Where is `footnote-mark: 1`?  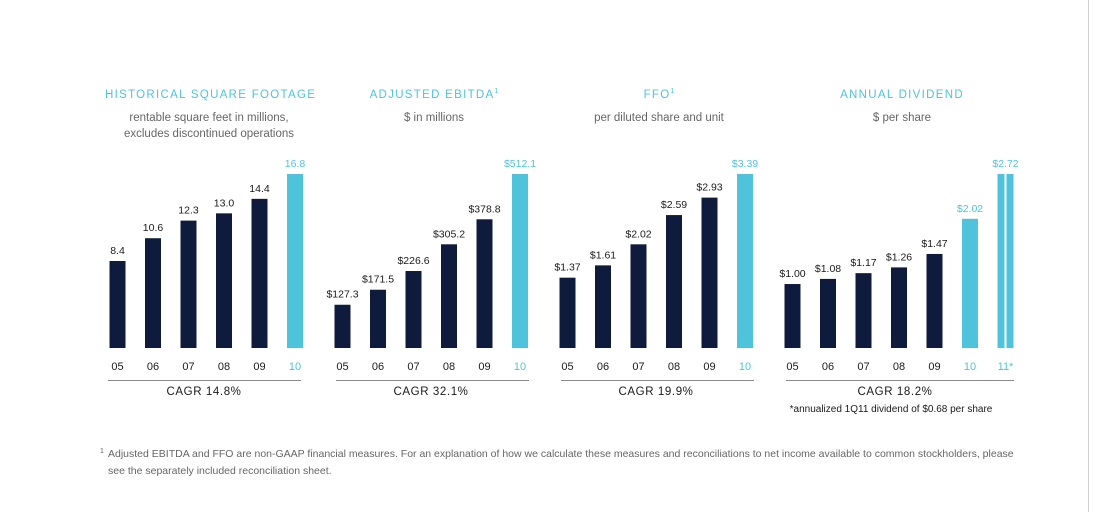 footnote-mark: 1 is located at coordinates (102, 451).